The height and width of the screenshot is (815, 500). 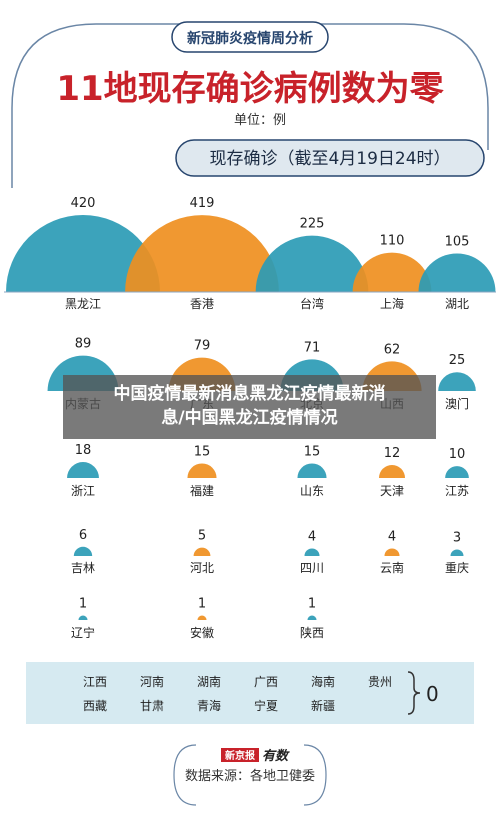 I want to click on header-badge: 新冠肺炎疫情周分析, so click(x=250, y=38).